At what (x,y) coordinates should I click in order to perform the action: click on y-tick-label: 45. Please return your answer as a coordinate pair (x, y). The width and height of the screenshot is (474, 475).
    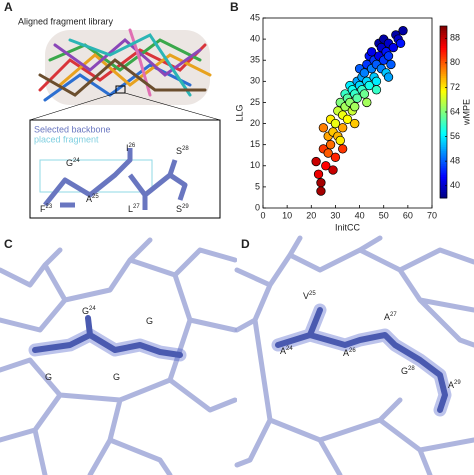
    Looking at the image, I should click on (255, 17).